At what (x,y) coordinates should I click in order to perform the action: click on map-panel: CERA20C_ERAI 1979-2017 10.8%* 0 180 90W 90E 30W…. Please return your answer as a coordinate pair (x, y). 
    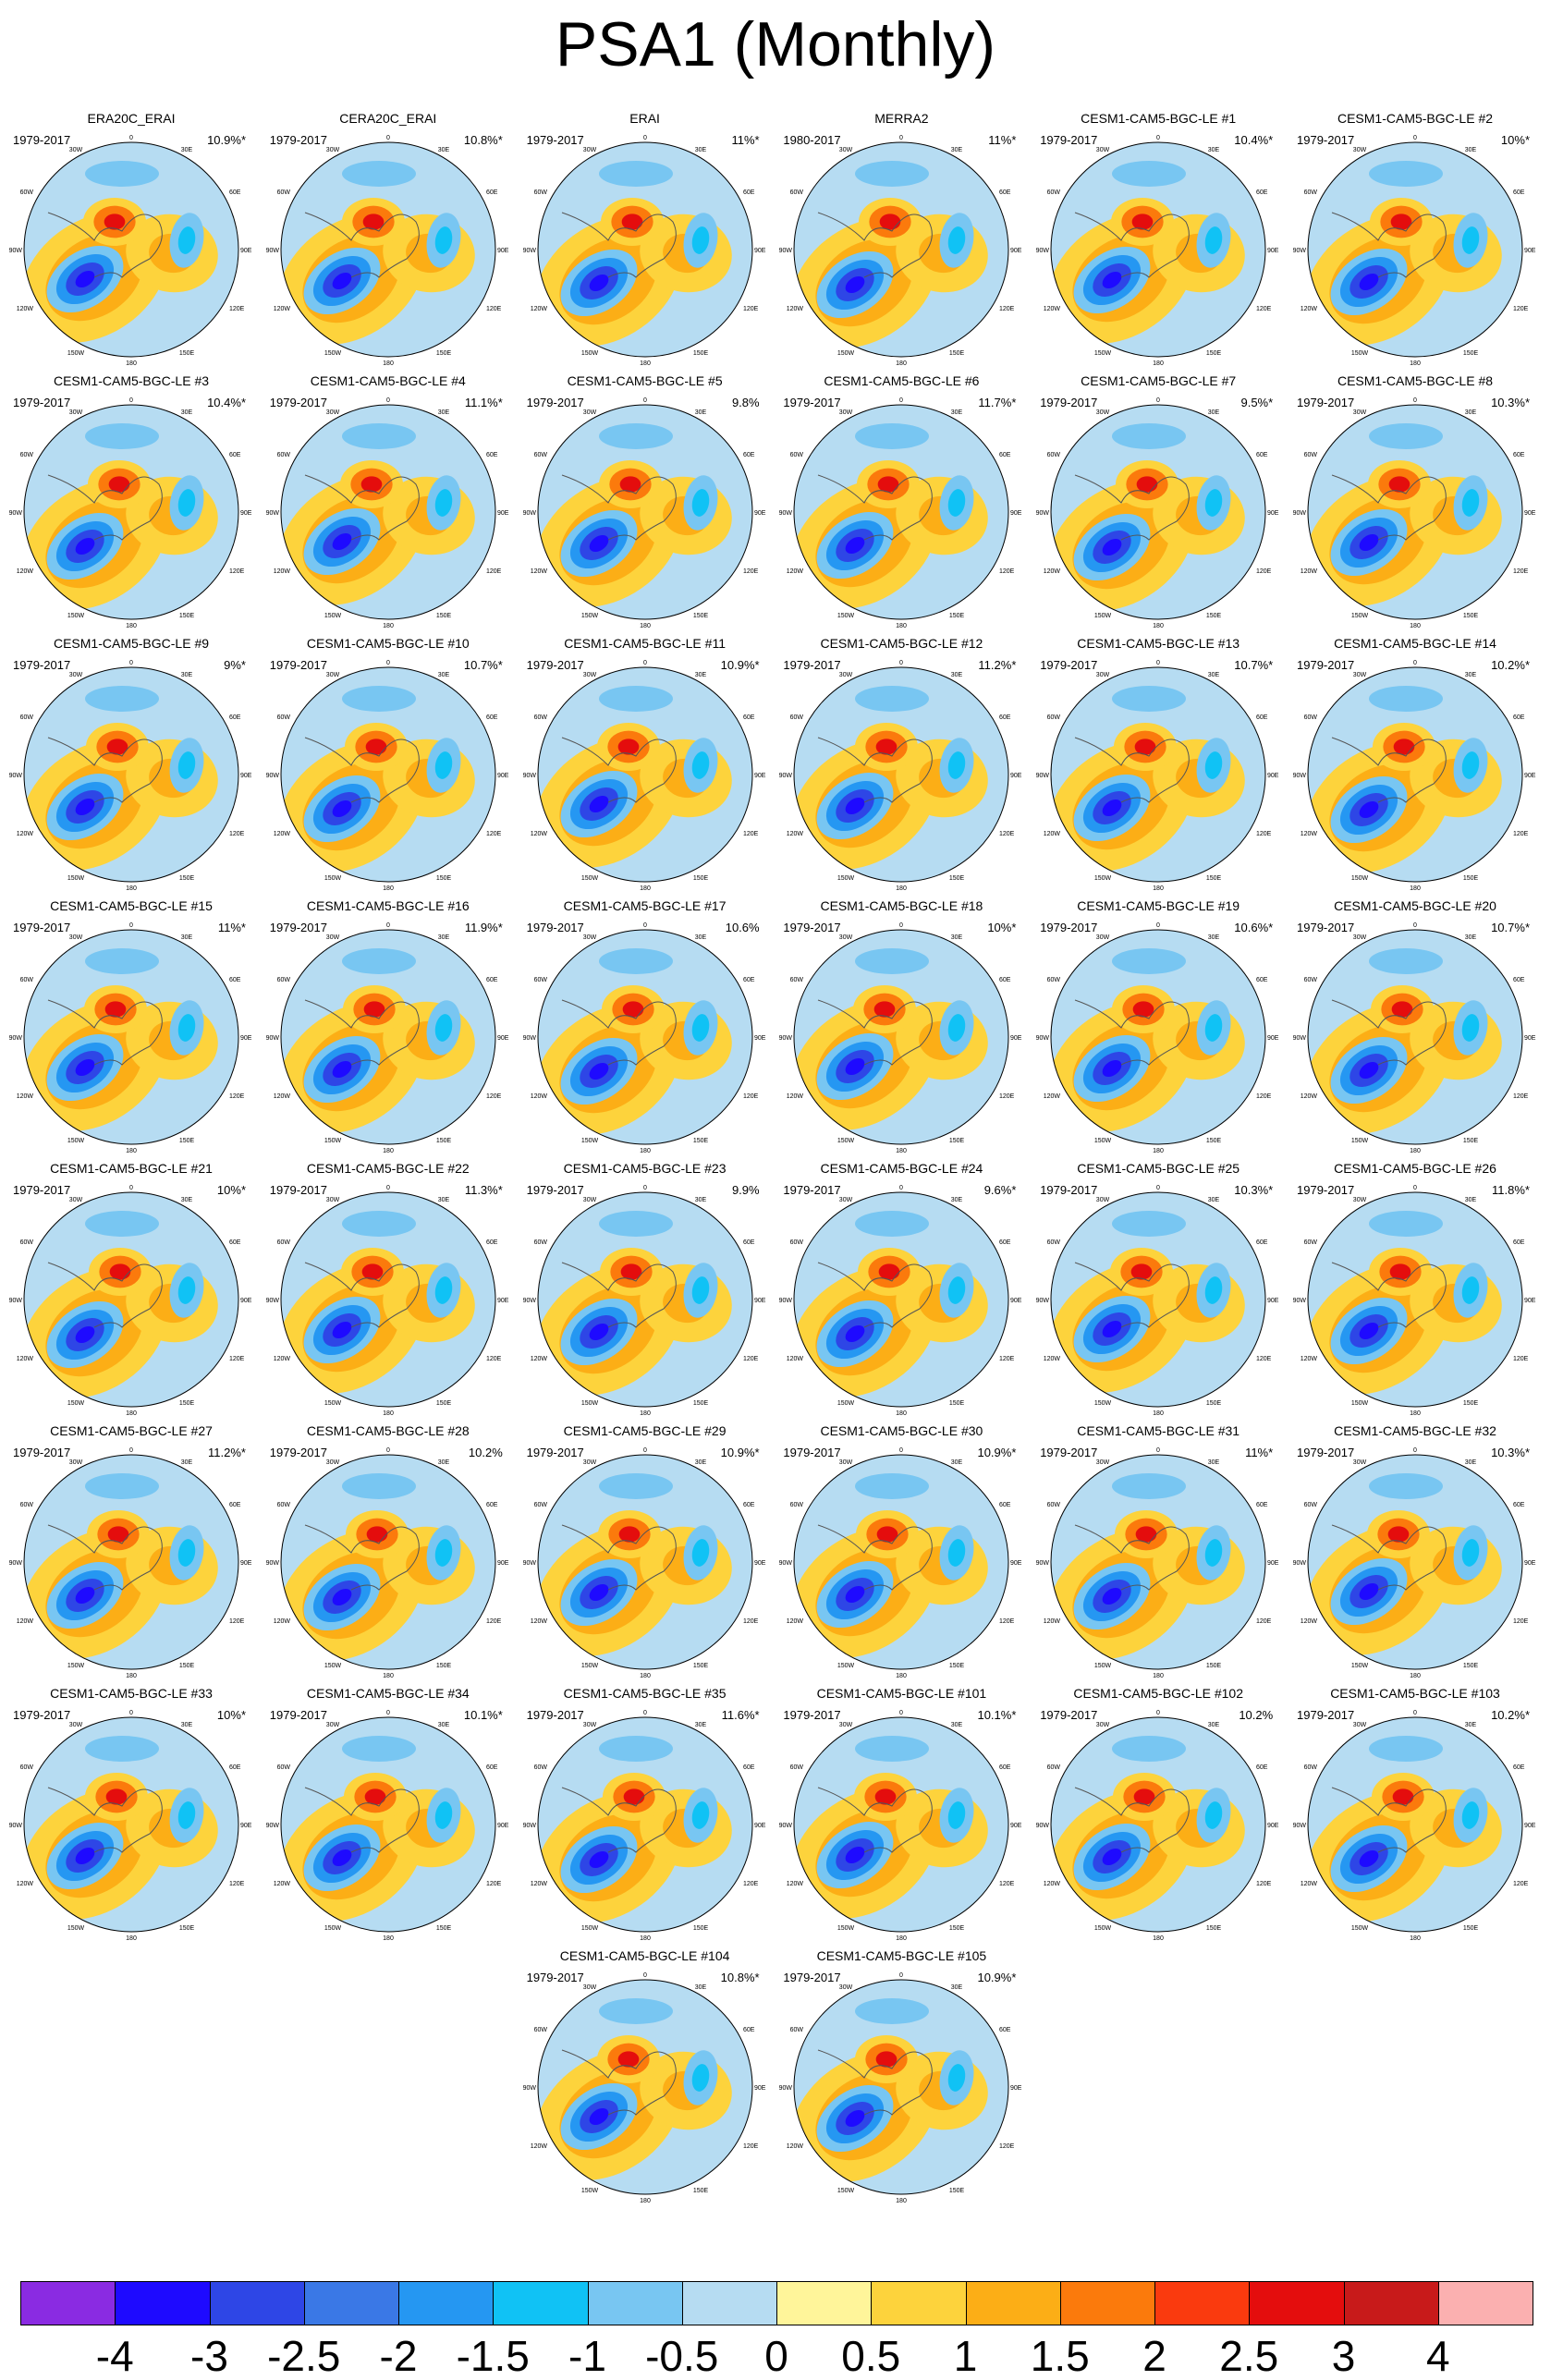
    Looking at the image, I should click on (389, 241).